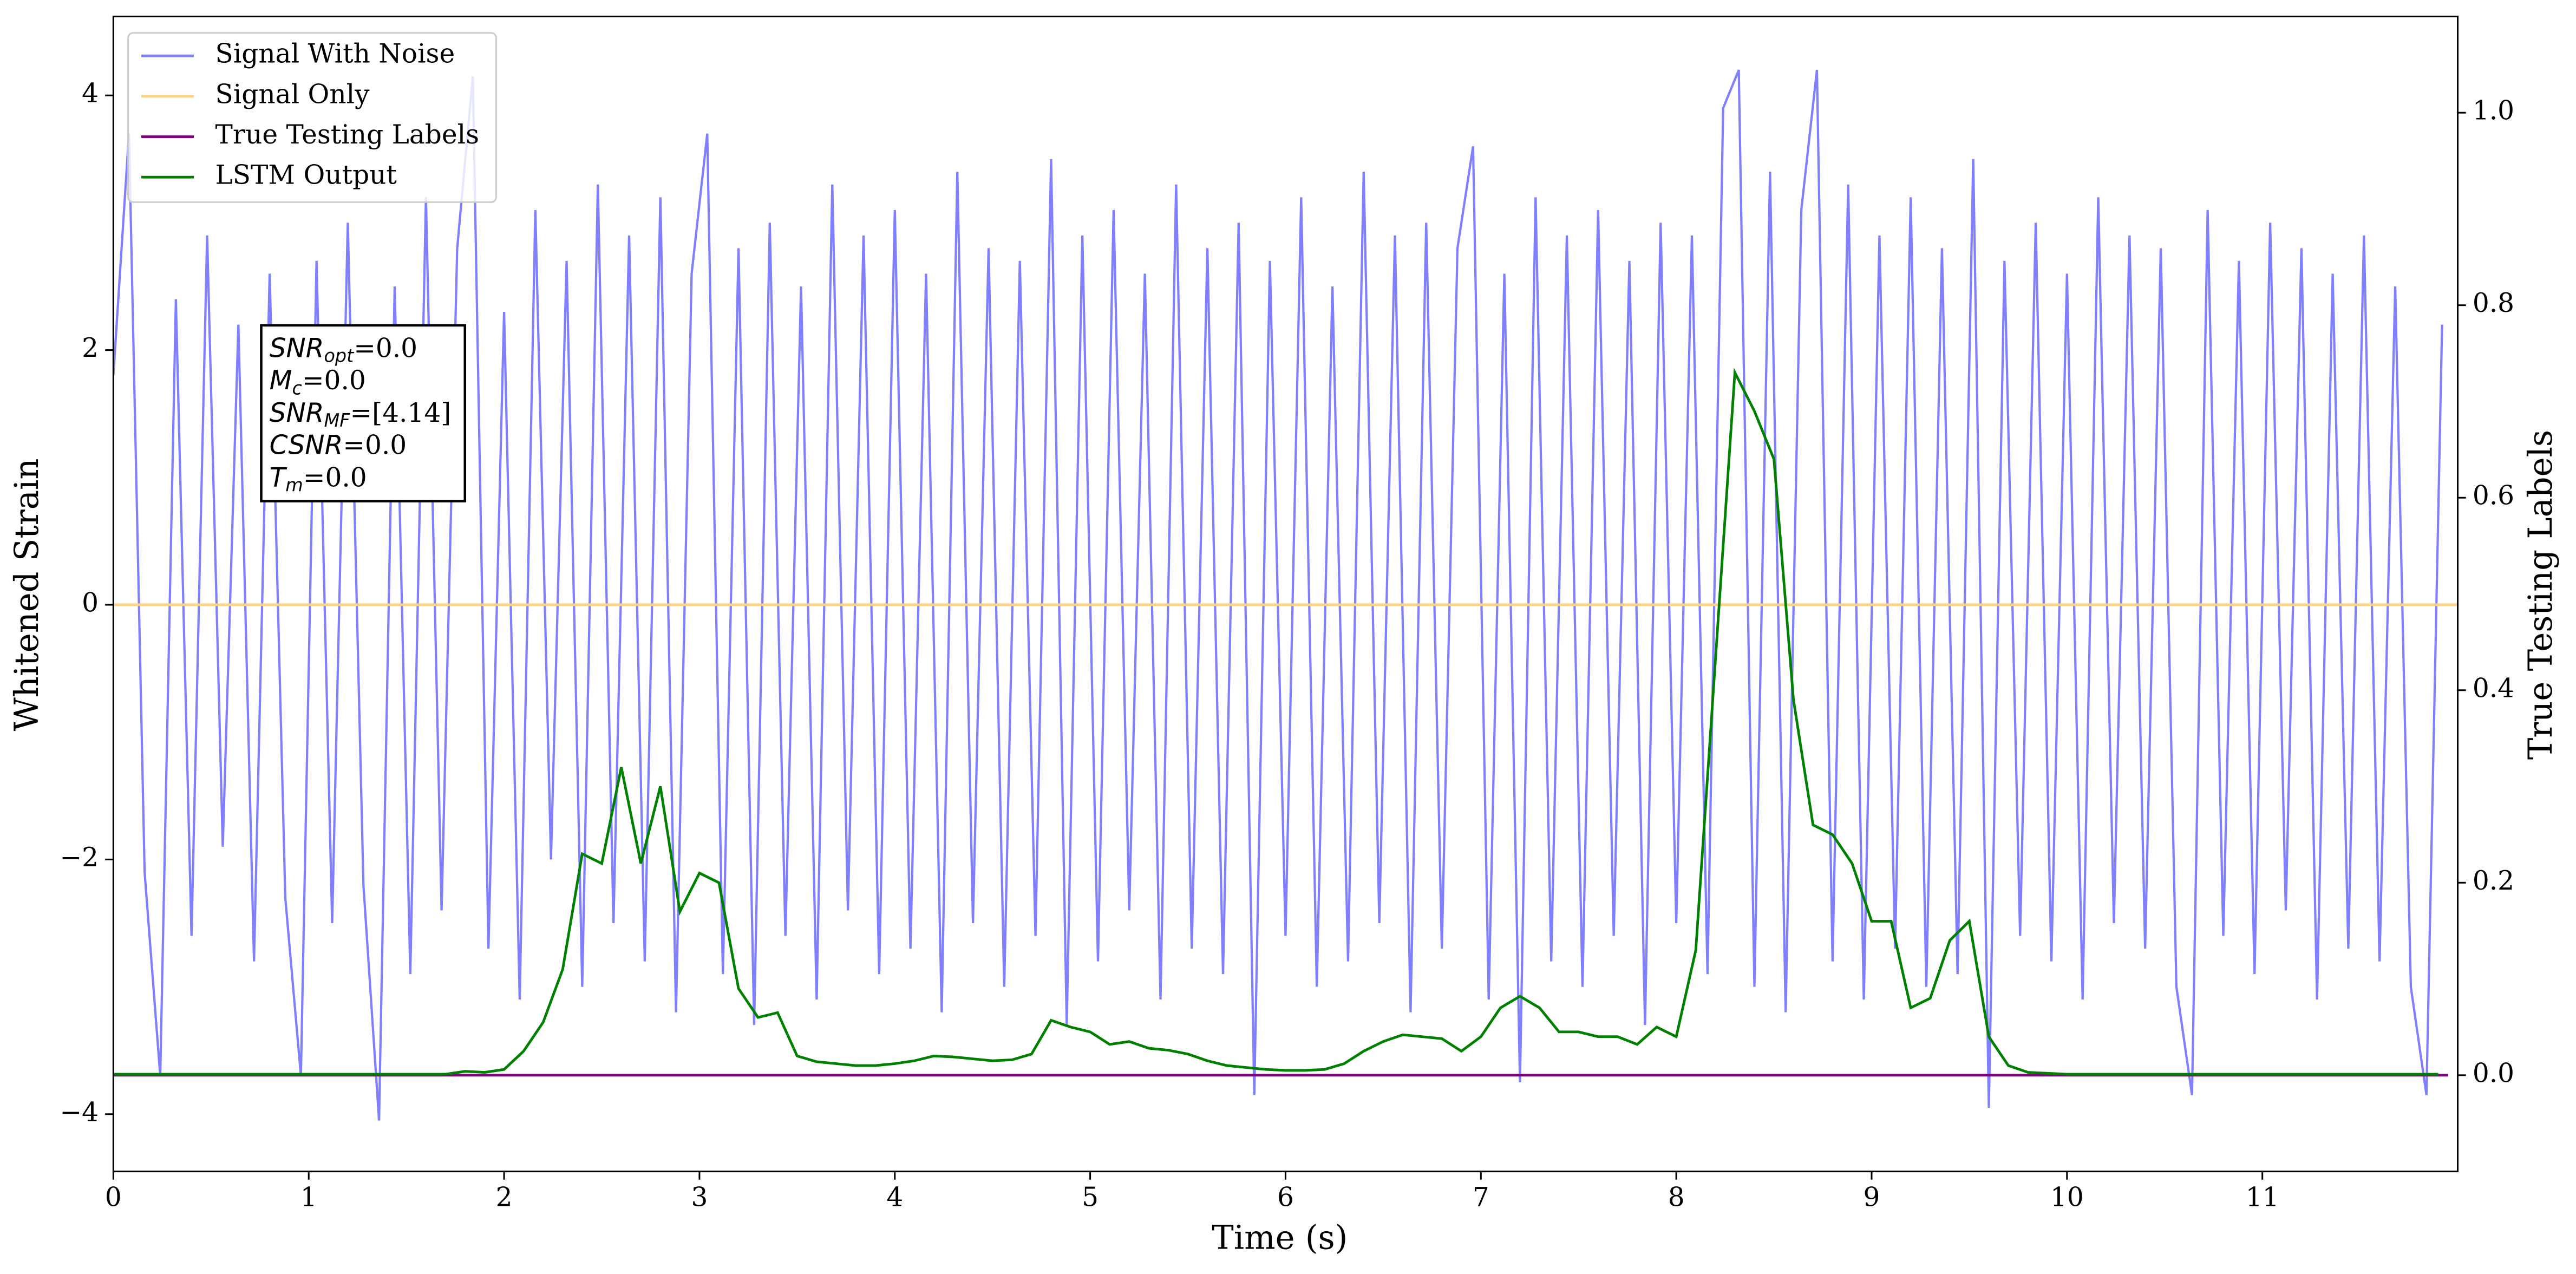 The image size is (2576, 1274). What do you see at coordinates (79, 857) in the screenshot?
I see `y-tick-label: −2` at bounding box center [79, 857].